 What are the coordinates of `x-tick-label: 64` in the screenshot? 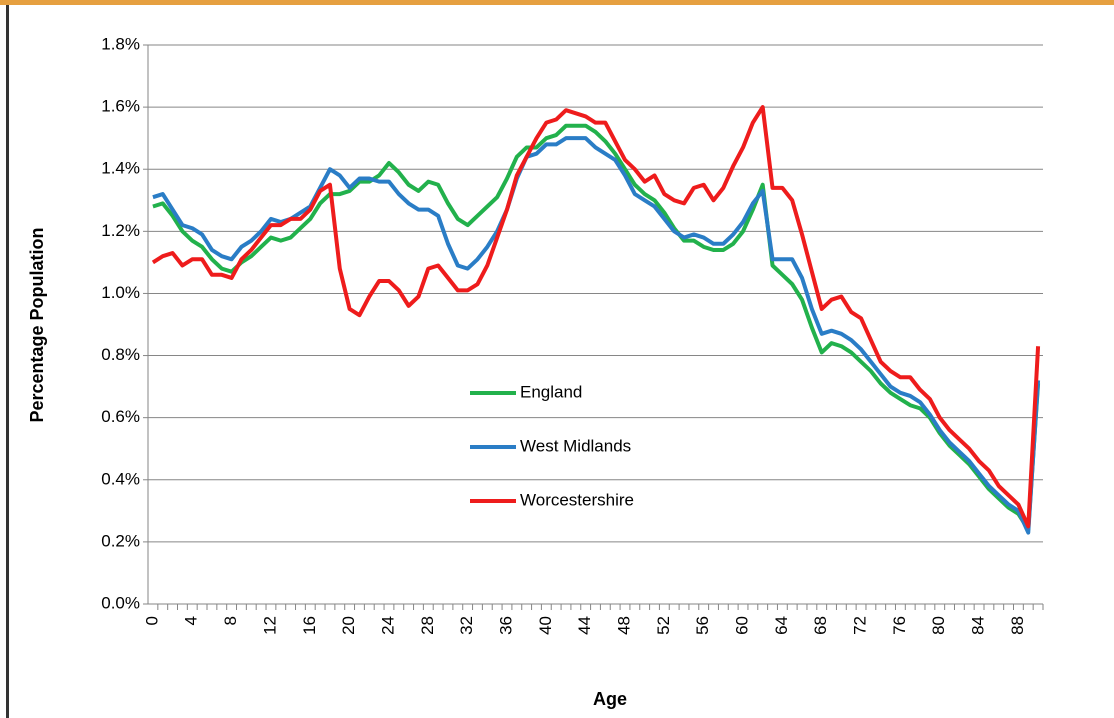 It's located at (781, 625).